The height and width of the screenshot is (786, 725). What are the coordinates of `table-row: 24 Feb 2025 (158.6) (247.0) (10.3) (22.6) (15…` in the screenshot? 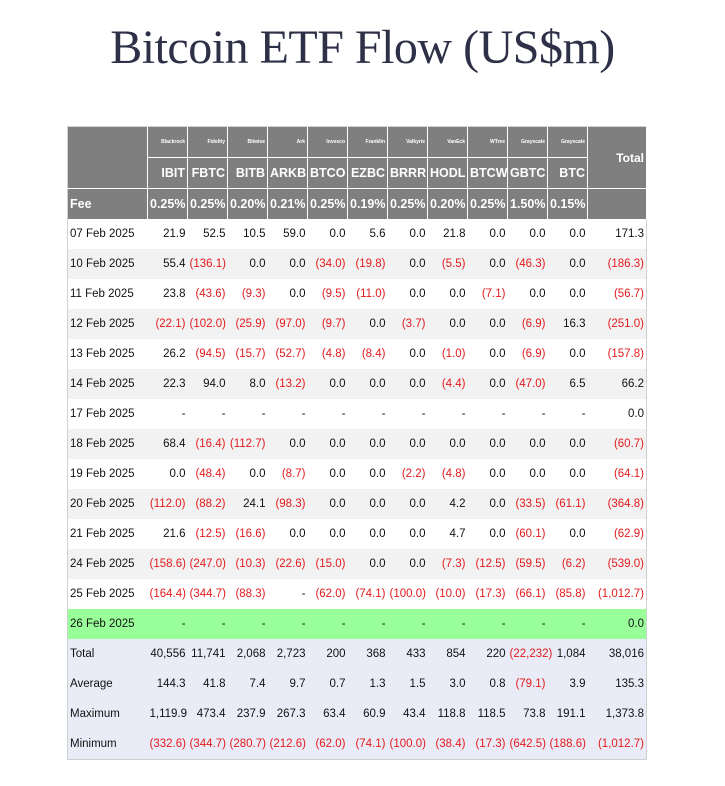 It's located at (357, 564).